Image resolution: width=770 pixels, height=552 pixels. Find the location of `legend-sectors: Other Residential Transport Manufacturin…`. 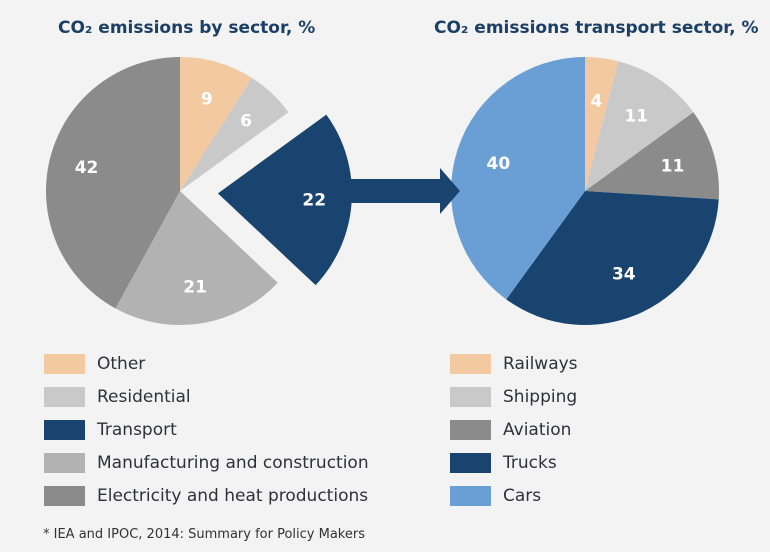

legend-sectors: Other Residential Transport Manufacturin… is located at coordinates (206, 429).